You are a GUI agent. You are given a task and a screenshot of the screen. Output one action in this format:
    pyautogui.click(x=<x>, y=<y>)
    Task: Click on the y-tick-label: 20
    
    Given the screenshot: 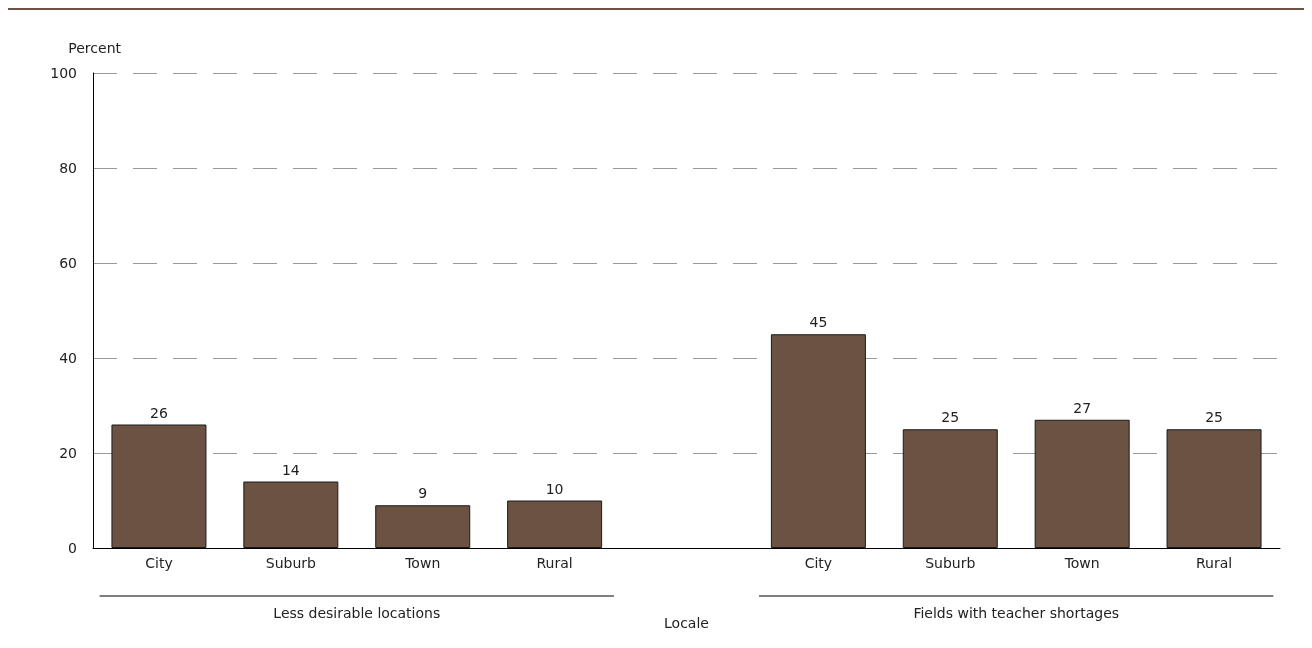 What is the action you would take?
    pyautogui.click(x=68, y=453)
    